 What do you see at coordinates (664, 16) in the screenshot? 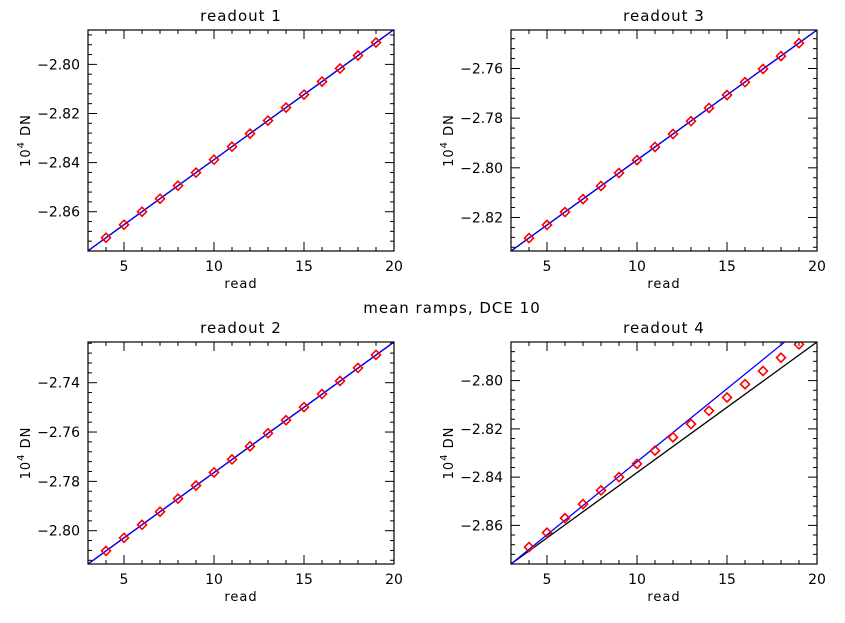
I see `panel-title: readout 3` at bounding box center [664, 16].